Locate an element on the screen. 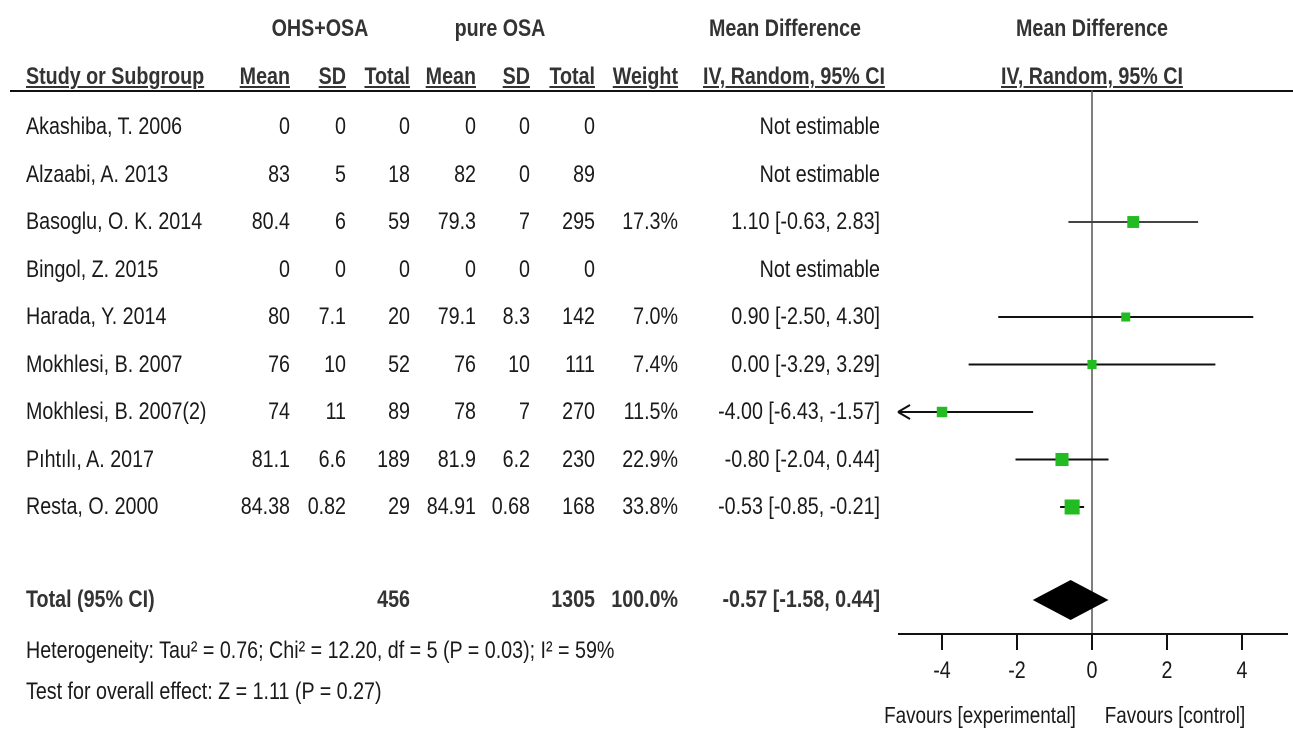  cell-ci: -4.00 [-6.43, -1.57] is located at coordinates (799, 411).